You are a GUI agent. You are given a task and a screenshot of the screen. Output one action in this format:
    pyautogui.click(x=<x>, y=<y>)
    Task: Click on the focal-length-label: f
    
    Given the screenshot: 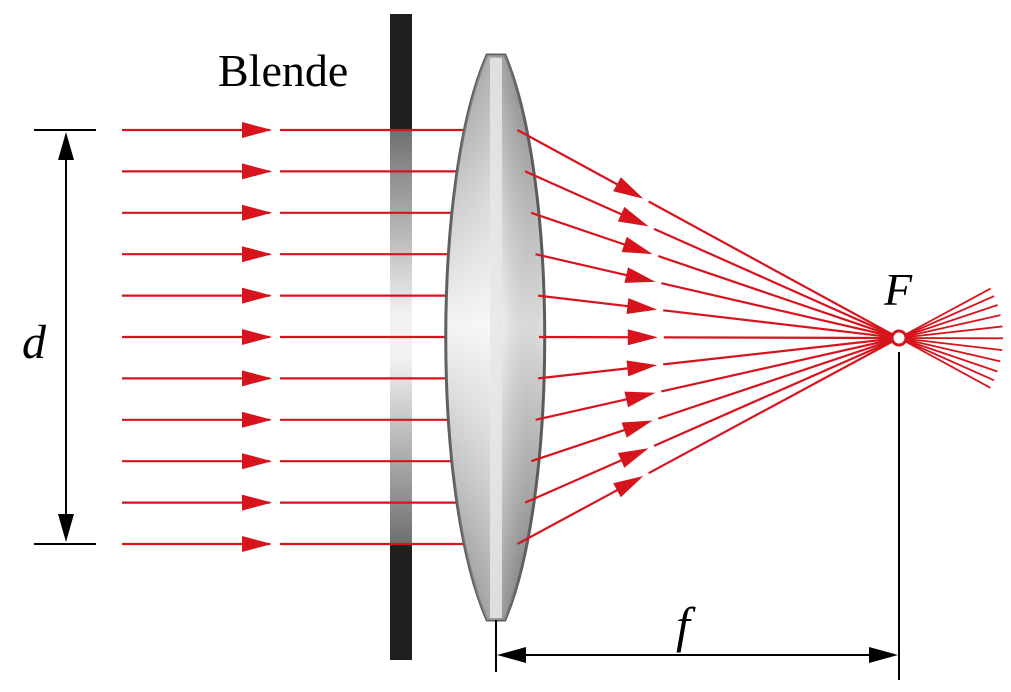 What is the action you would take?
    pyautogui.click(x=686, y=625)
    